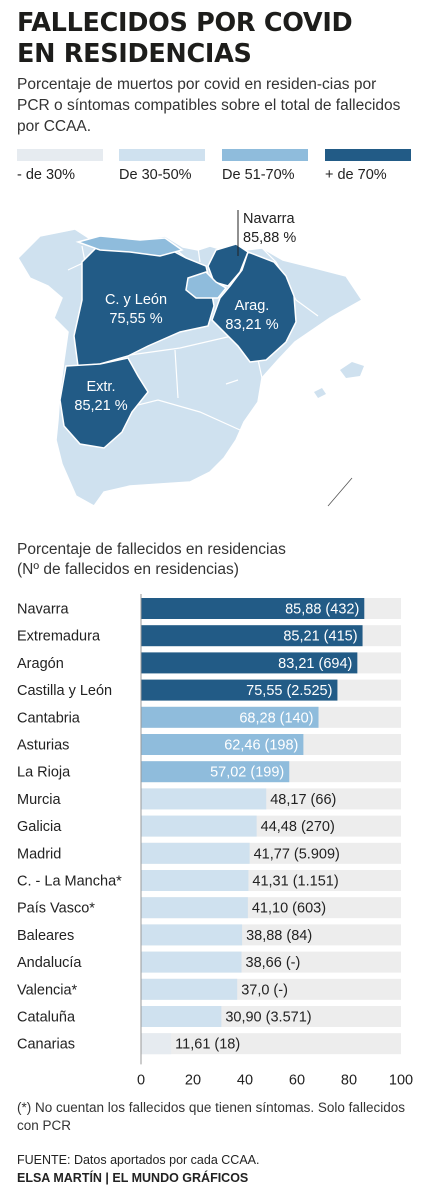  I want to click on color-legend: - de 30% De 30-50% De 51-70% + de 70%, so click(214, 169).